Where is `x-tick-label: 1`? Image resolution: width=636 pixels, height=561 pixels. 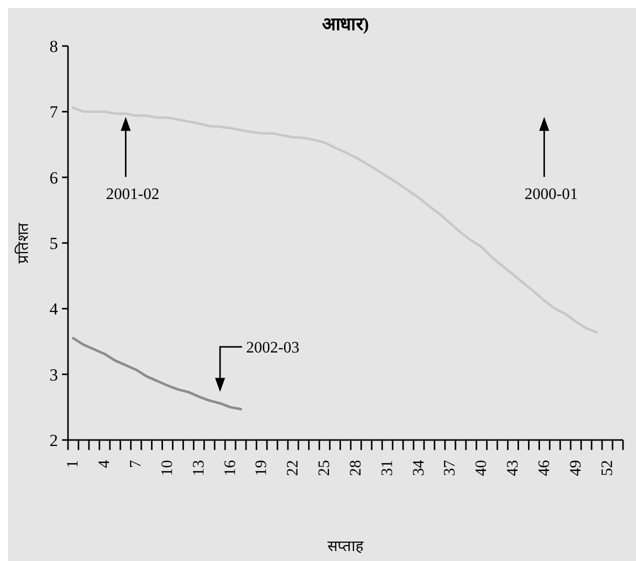 x-tick-label: 1 is located at coordinates (73, 464).